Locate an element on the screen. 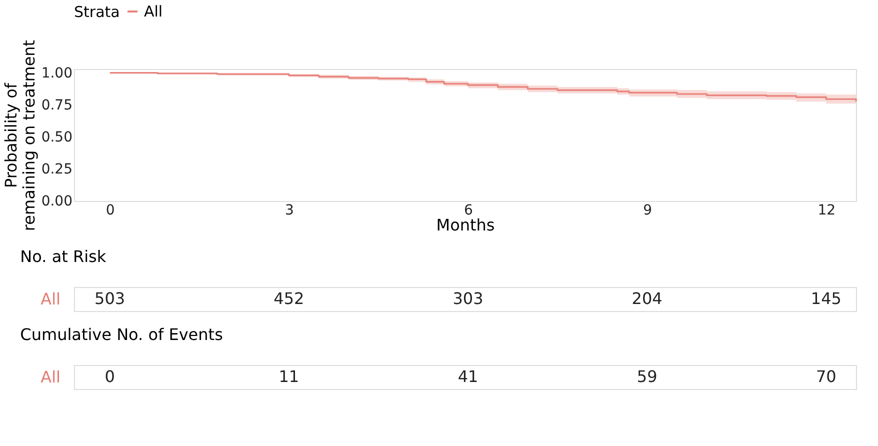 The height and width of the screenshot is (446, 878). data-label: 11 is located at coordinates (289, 376).